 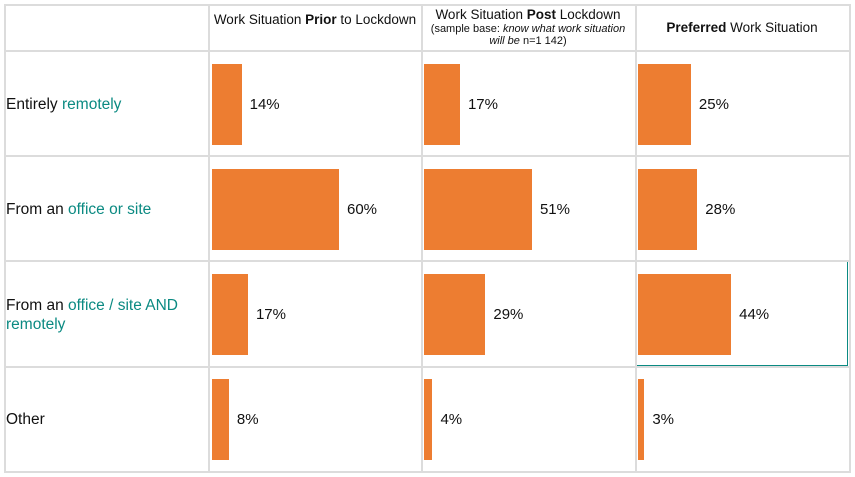 I want to click on data-label: 28%, so click(x=720, y=209).